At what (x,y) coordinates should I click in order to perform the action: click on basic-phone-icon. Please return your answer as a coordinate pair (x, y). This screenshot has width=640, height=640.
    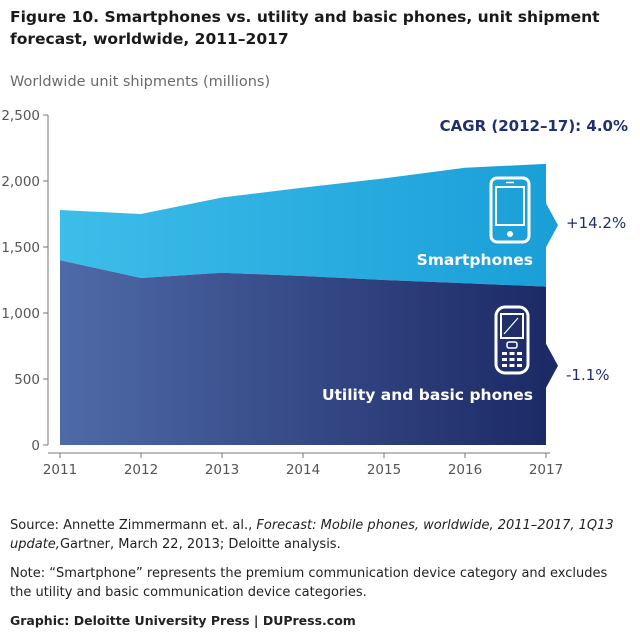
    Looking at the image, I should click on (512, 340).